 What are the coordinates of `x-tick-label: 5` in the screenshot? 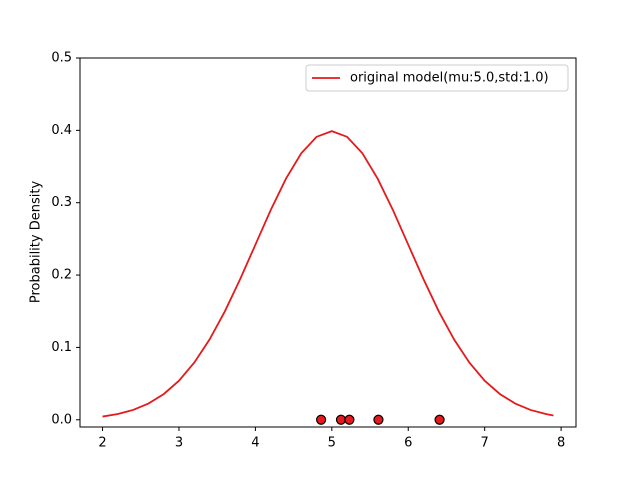 It's located at (332, 443).